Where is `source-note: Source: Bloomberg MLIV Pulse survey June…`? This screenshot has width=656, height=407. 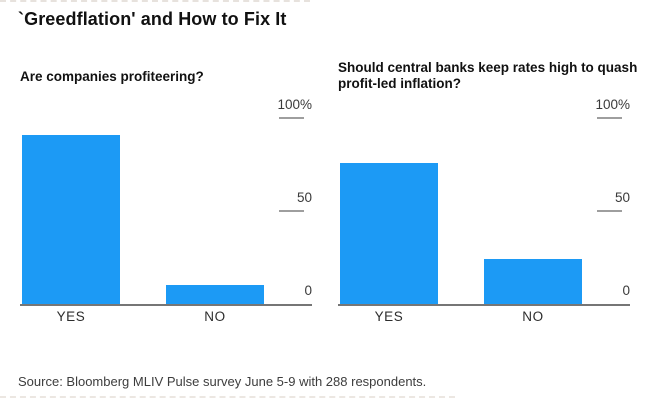
source-note: Source: Bloomberg MLIV Pulse survey June… is located at coordinates (222, 381).